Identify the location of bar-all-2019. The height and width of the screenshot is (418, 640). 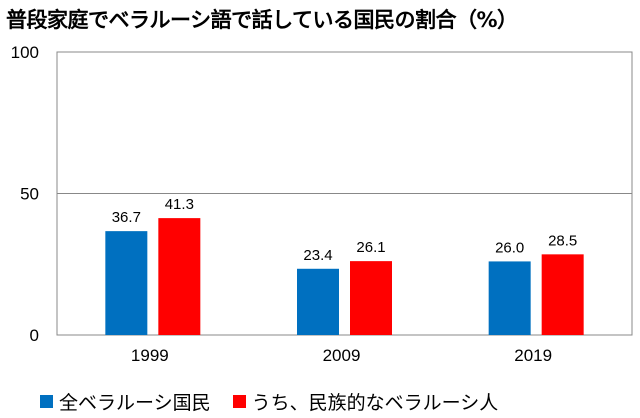
(509, 298).